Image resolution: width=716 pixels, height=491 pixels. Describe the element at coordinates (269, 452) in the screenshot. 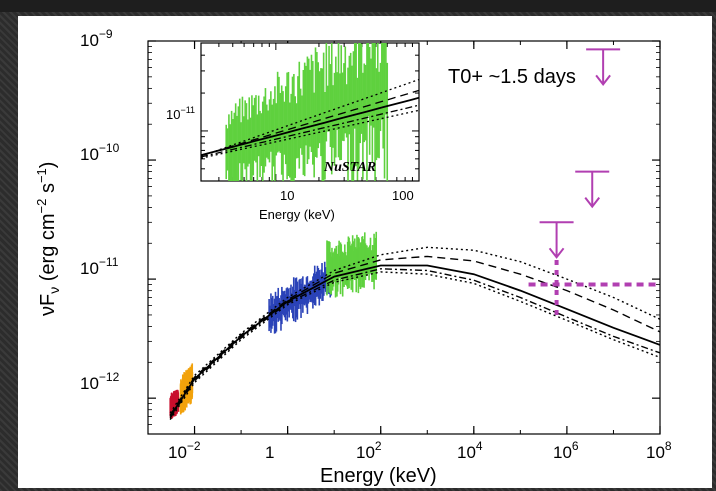

I see `x-tick-label: 1` at that location.